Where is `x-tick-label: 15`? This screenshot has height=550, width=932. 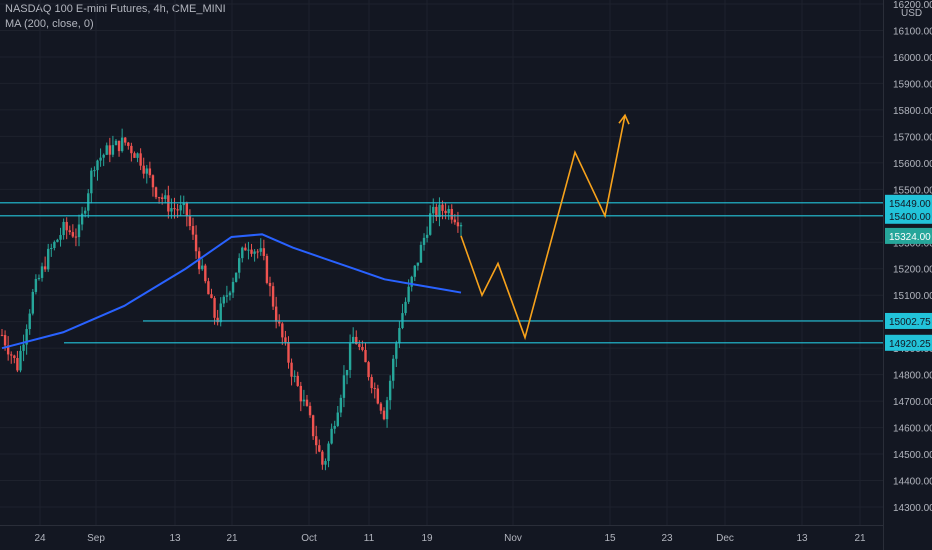 x-tick-label: 15 is located at coordinates (610, 538).